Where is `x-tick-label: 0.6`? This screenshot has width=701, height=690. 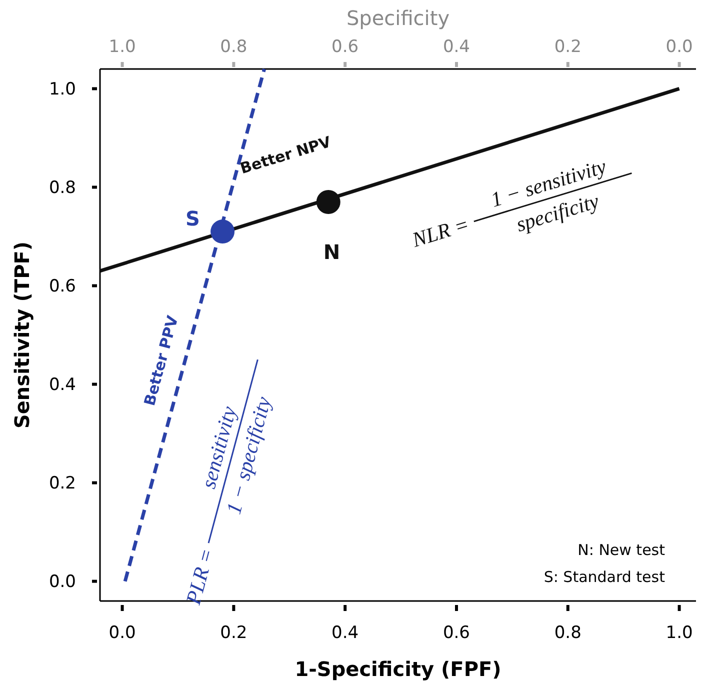 x-tick-label: 0.6 is located at coordinates (456, 633).